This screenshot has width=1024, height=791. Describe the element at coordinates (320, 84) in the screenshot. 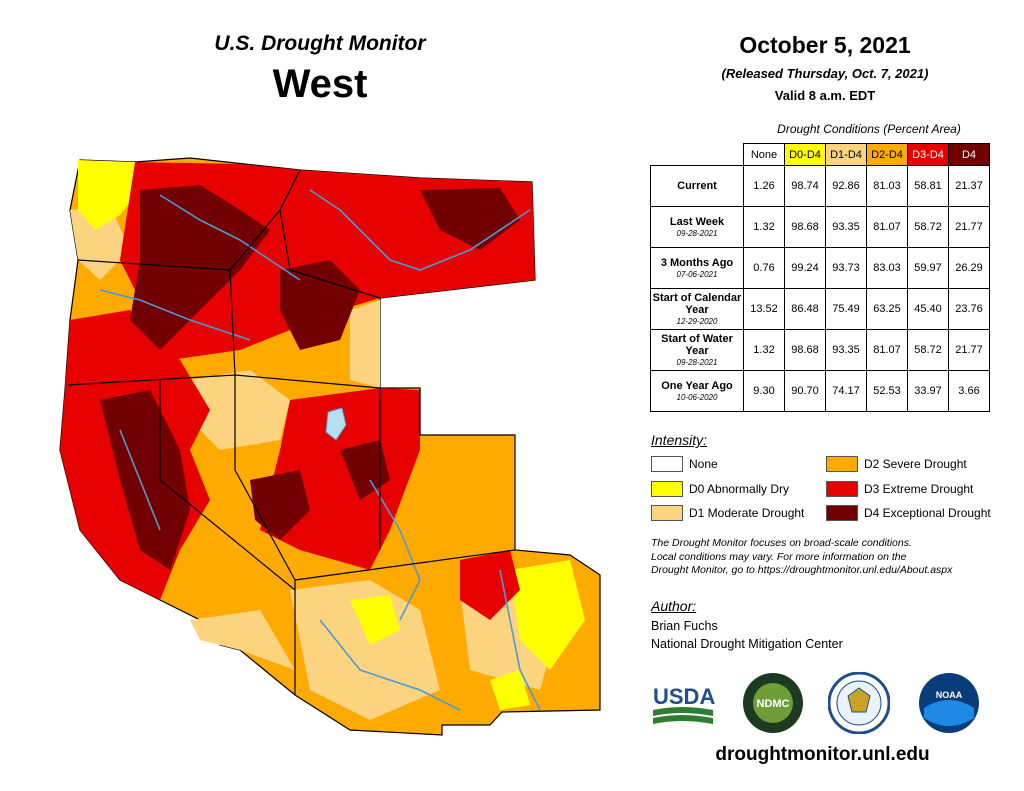

I see `region-title: West` at that location.